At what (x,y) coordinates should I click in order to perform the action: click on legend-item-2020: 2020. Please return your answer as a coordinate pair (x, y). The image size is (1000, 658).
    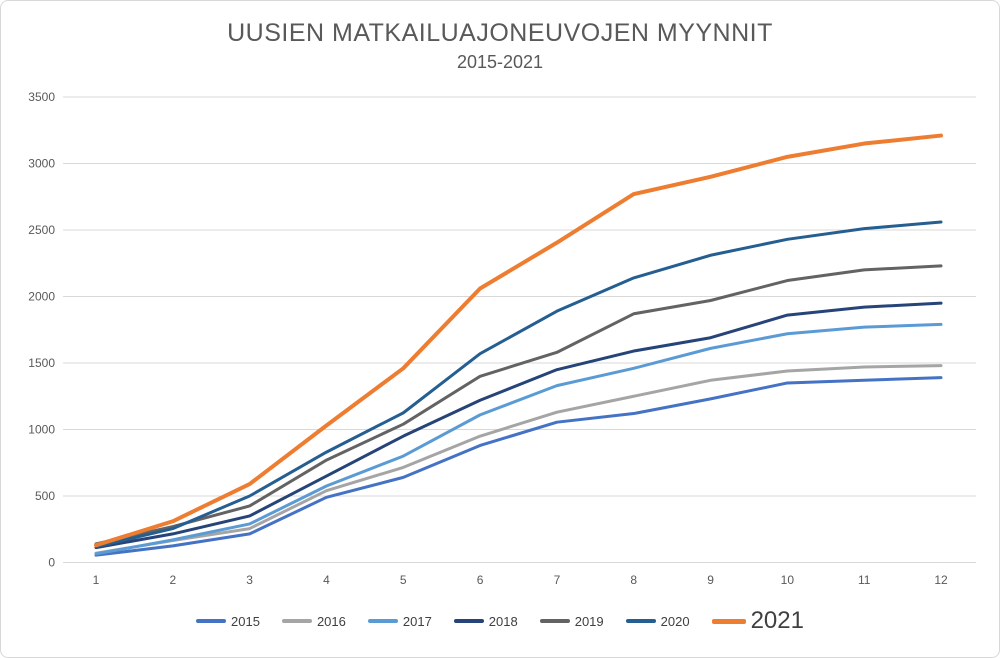
    Looking at the image, I should click on (657, 621).